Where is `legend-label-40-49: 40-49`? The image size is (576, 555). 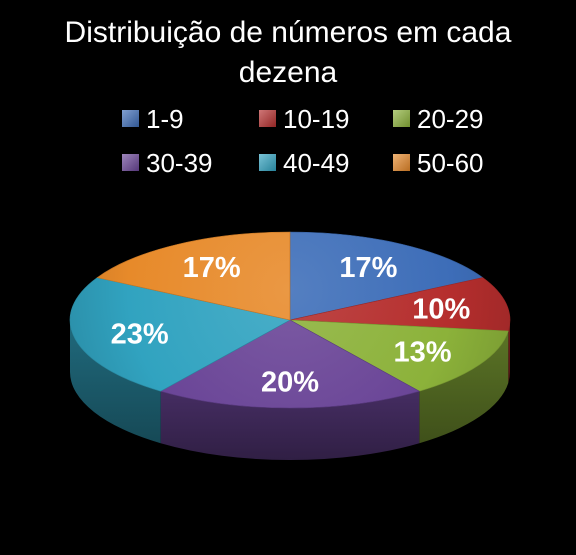
legend-label-40-49: 40-49 is located at coordinates (316, 163).